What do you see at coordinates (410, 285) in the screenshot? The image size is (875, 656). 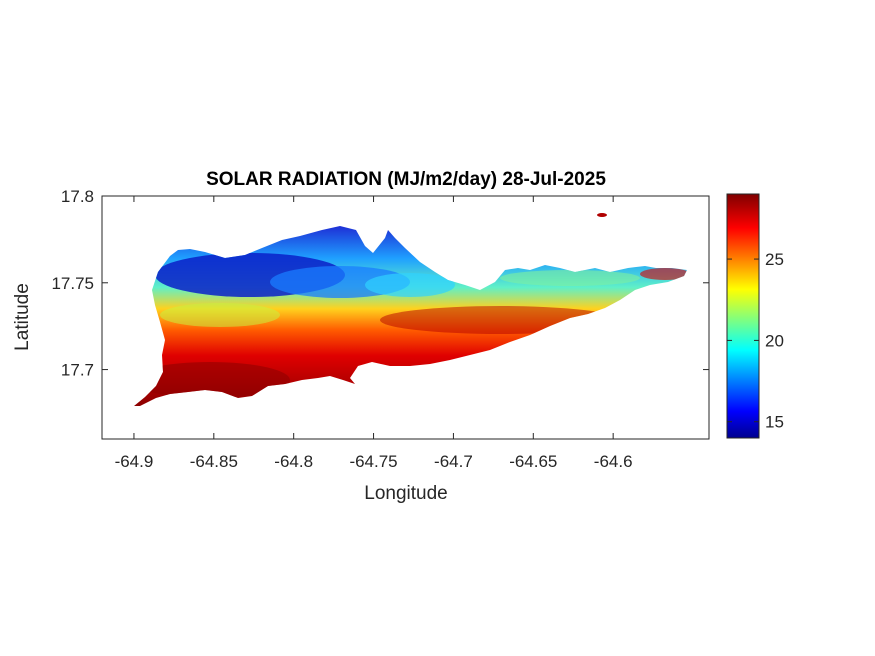 I see `mid-radiation-zone` at bounding box center [410, 285].